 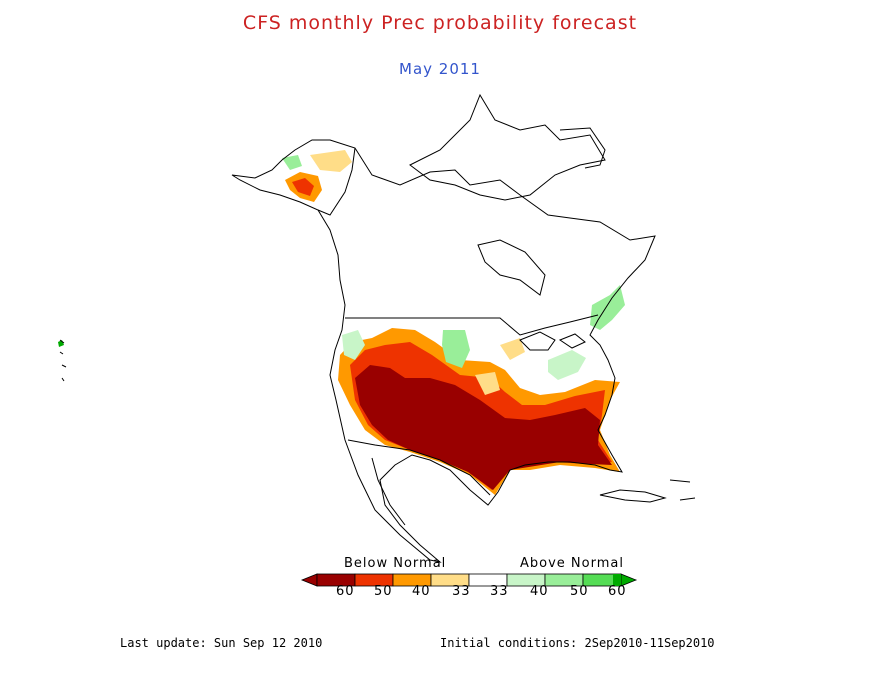 I want to click on alaska-border, so click(x=336, y=181).